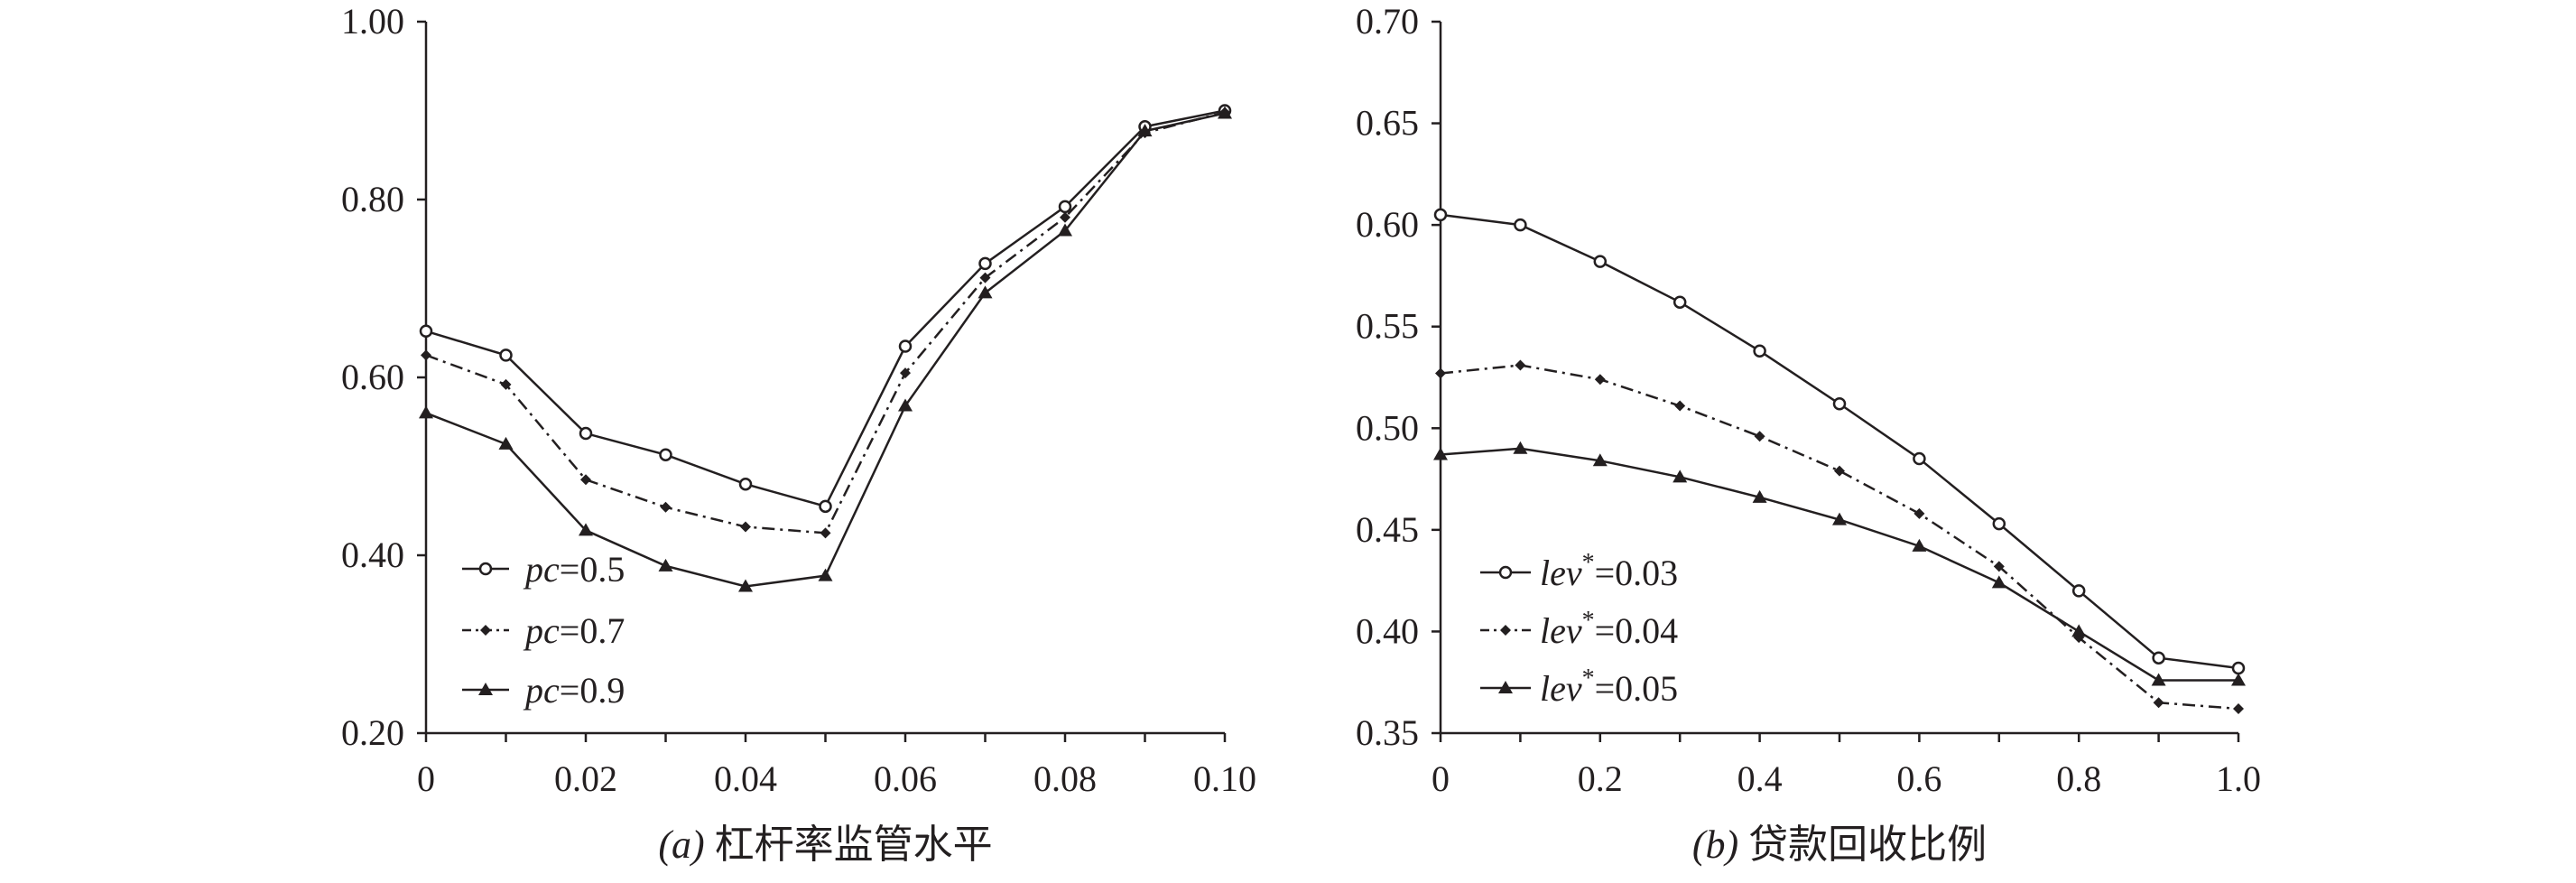 This screenshot has height=883, width=2576. What do you see at coordinates (1387, 428) in the screenshot?
I see `y-tick-label: 0.50` at bounding box center [1387, 428].